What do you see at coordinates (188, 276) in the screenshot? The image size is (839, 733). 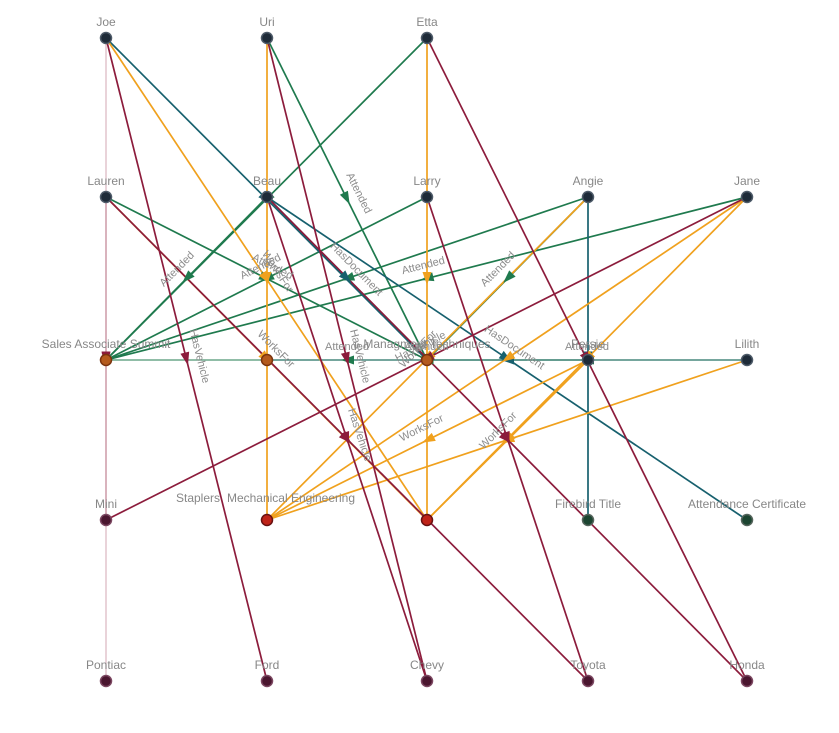 I see `arrowhead-attended-beau-sas` at bounding box center [188, 276].